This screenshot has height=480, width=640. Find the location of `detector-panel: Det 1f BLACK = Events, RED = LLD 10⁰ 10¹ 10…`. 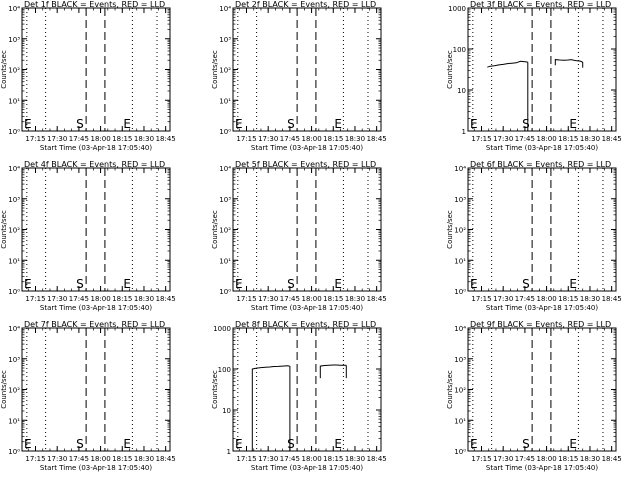

detector-panel: Det 1f BLACK = Events, RED = LLD 10⁰ 10¹ 10… is located at coordinates (88, 76).